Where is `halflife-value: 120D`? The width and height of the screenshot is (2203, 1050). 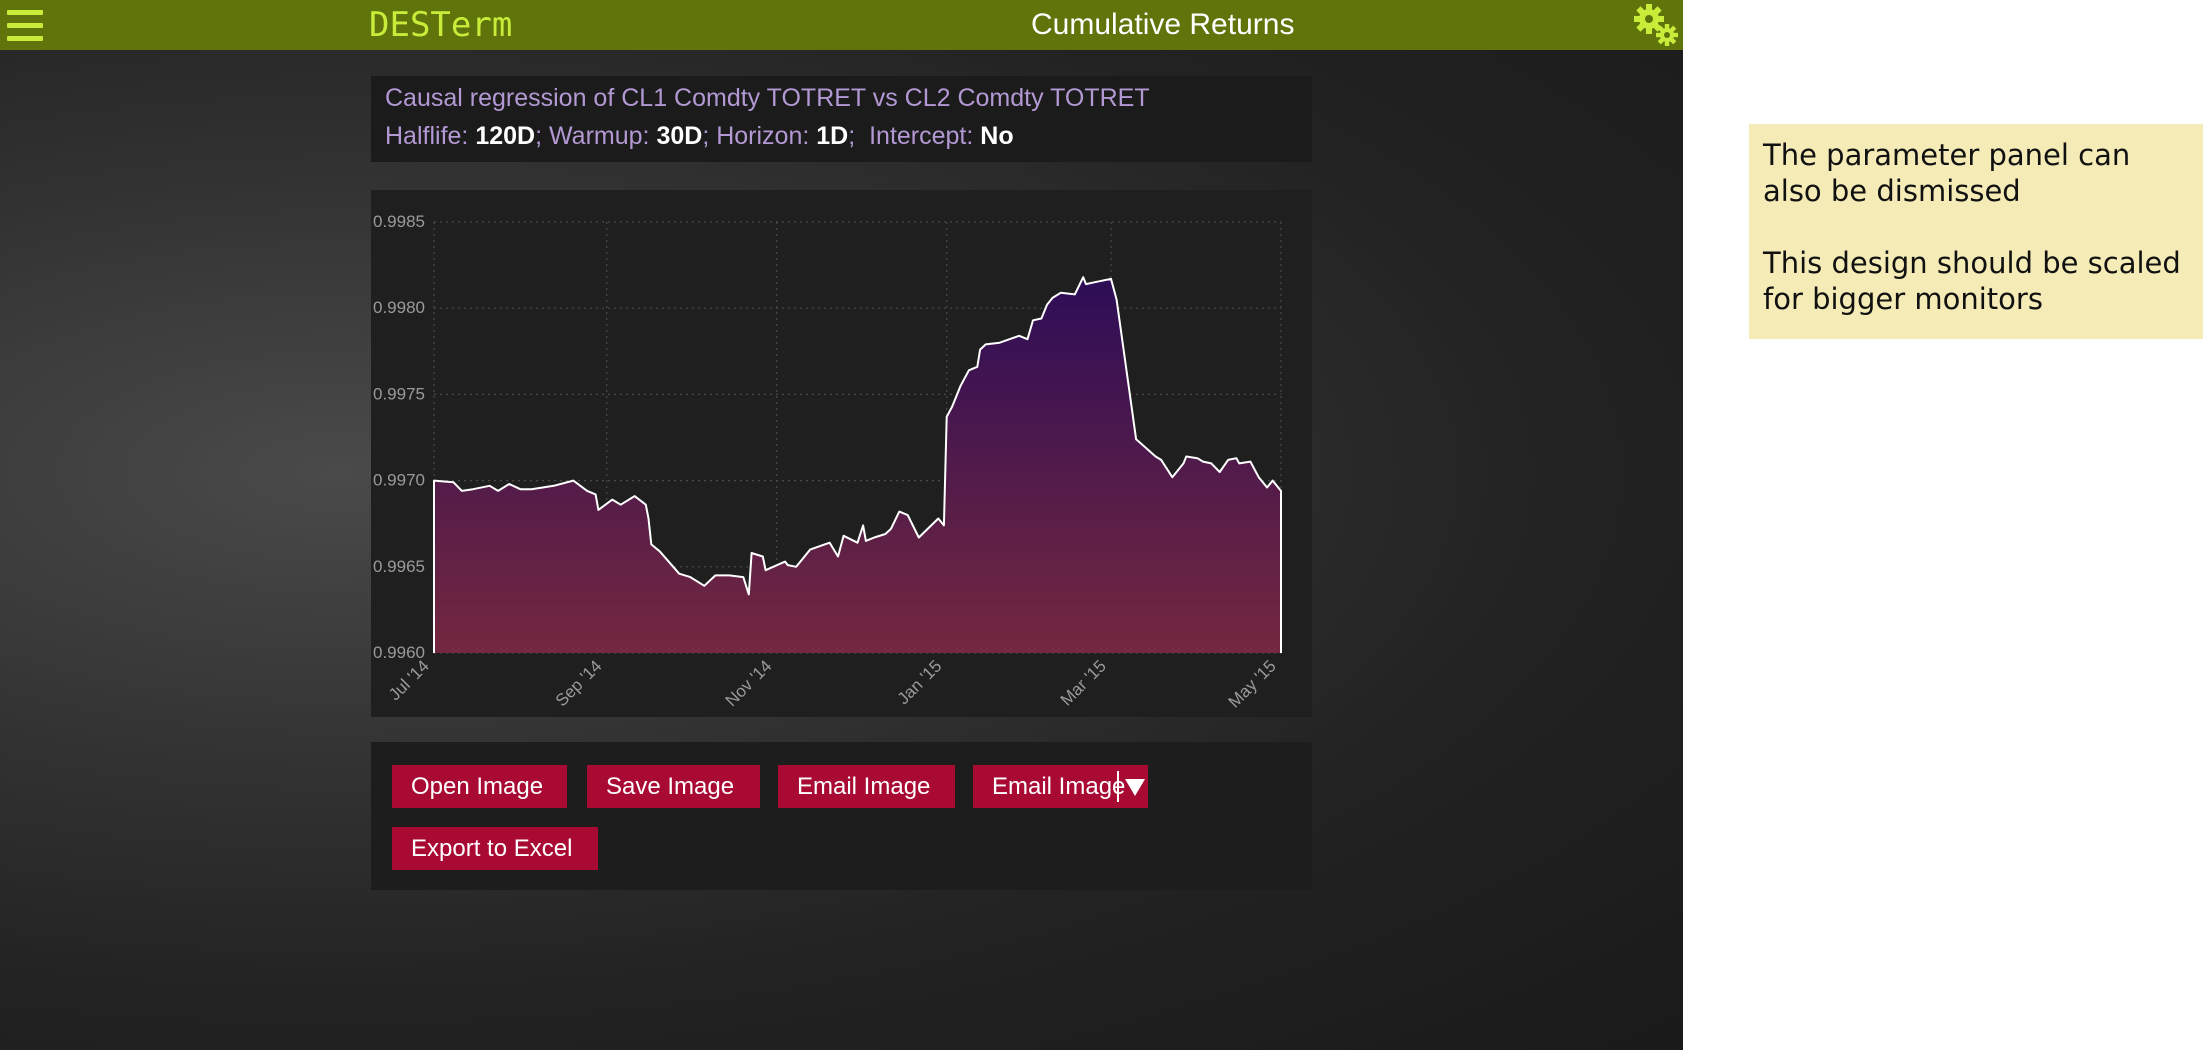
halflife-value: 120D is located at coordinates (505, 136).